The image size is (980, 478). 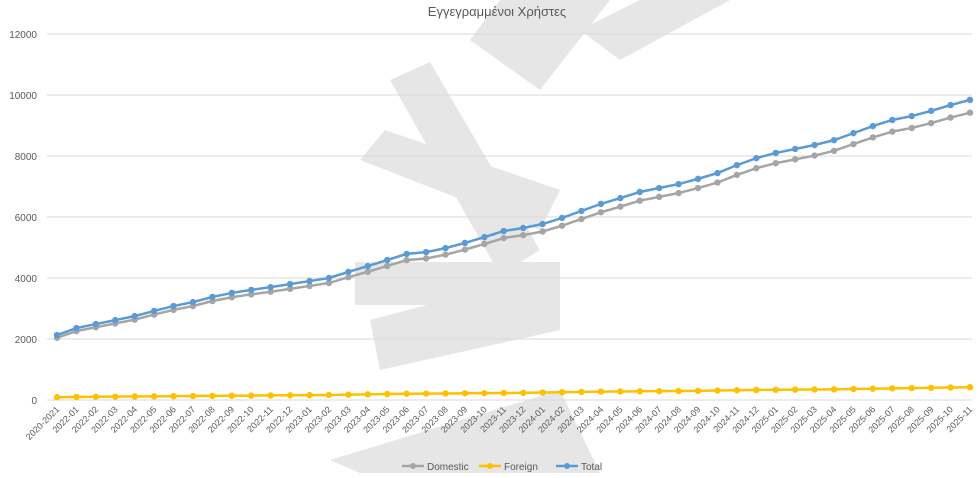 I want to click on legend-item-total: Total, so click(x=579, y=467).